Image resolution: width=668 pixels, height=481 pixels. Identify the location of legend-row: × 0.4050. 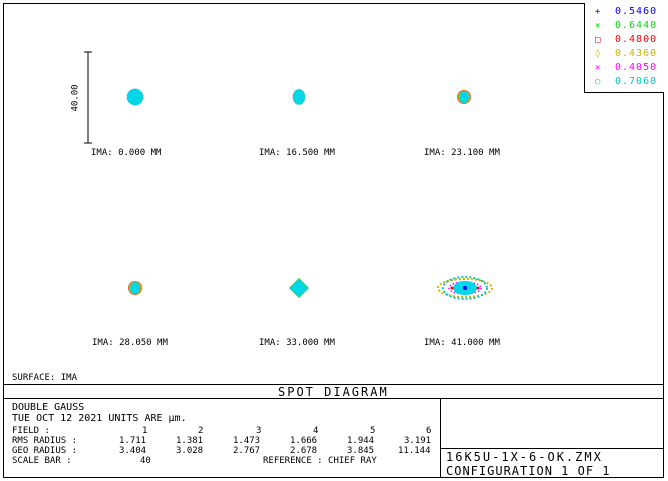
(625, 68).